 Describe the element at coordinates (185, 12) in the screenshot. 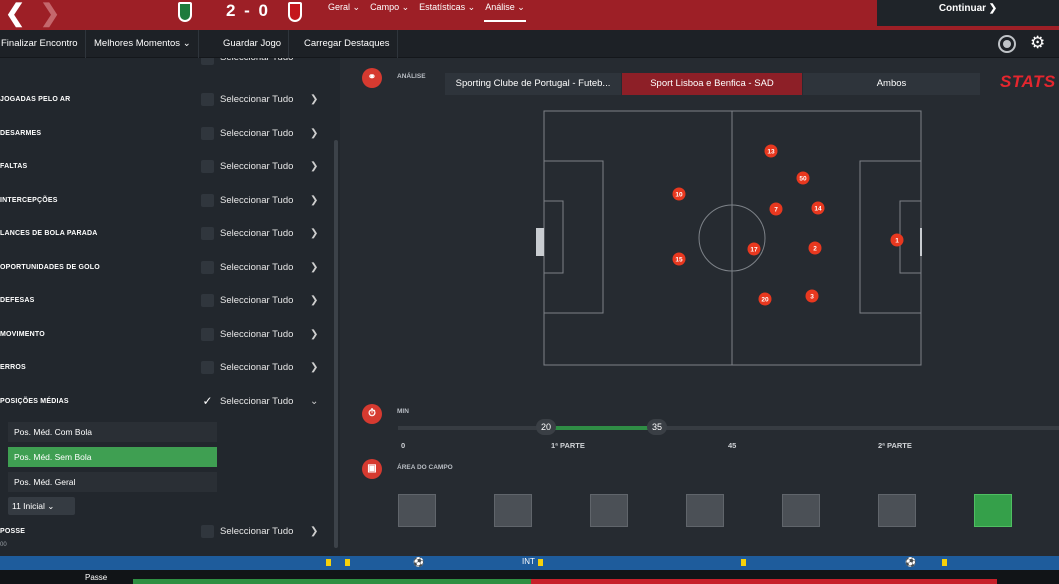

I see `sporting-crest-icon` at that location.